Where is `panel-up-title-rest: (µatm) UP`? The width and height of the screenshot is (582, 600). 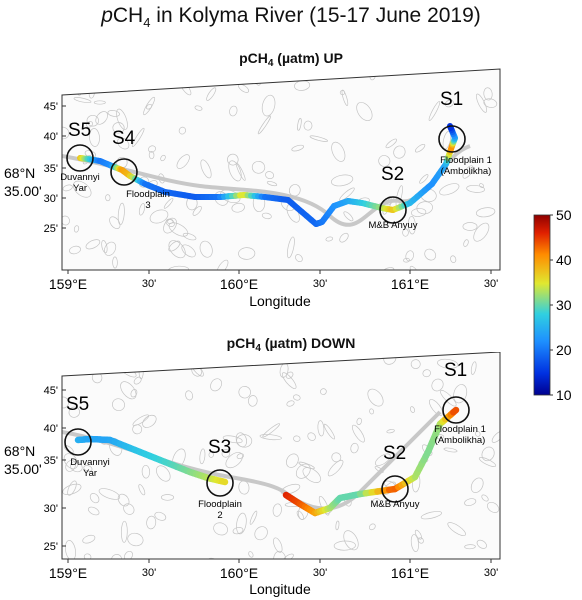
panel-up-title-rest: (µatm) UP is located at coordinates (308, 58).